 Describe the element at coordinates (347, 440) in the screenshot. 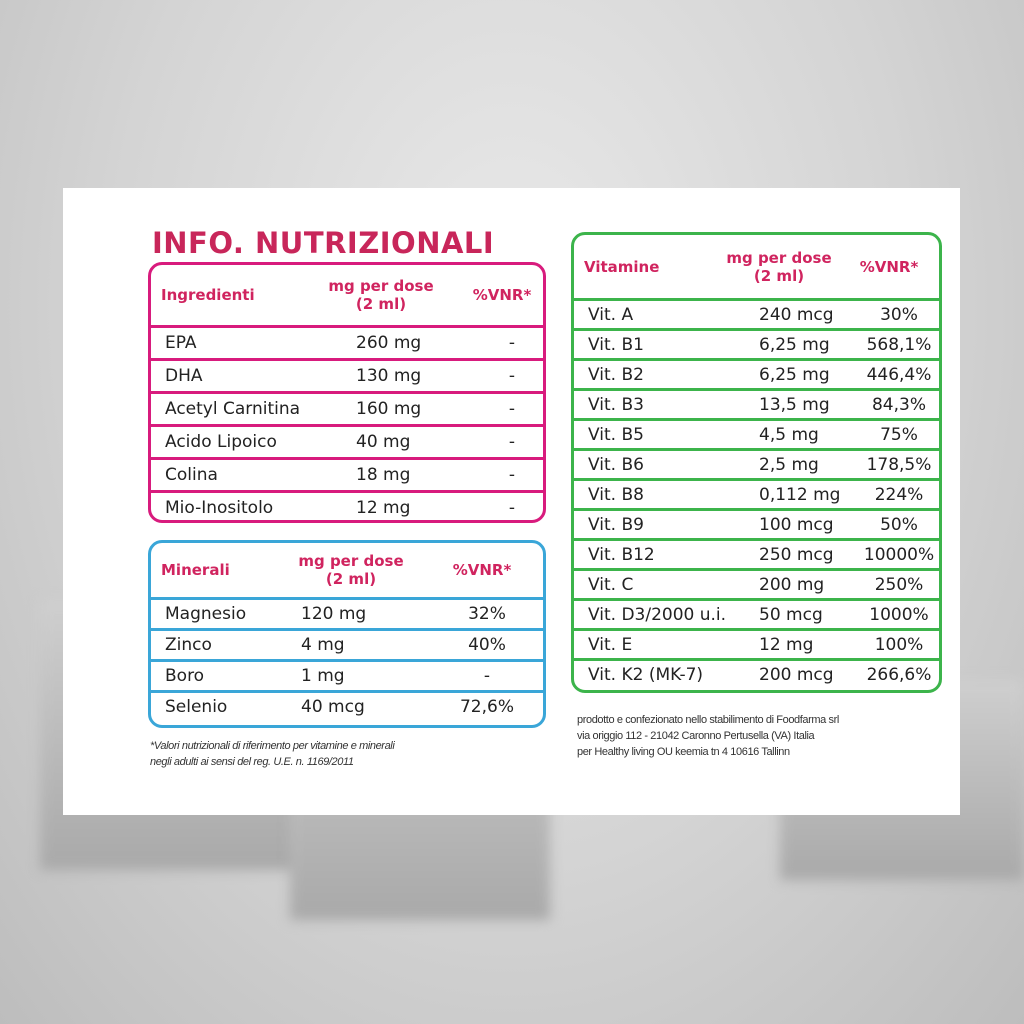

I see `table-row: Acido Lipoico 40 mg -` at that location.